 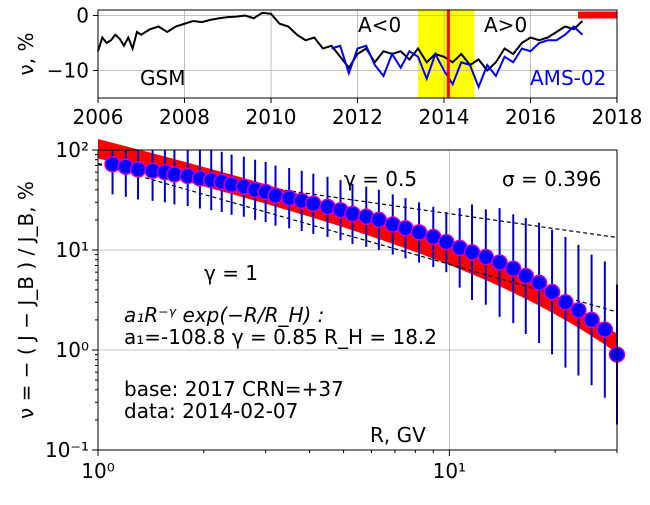 What do you see at coordinates (98, 117) in the screenshot?
I see `timeline-tick-label-x: 2006` at bounding box center [98, 117].